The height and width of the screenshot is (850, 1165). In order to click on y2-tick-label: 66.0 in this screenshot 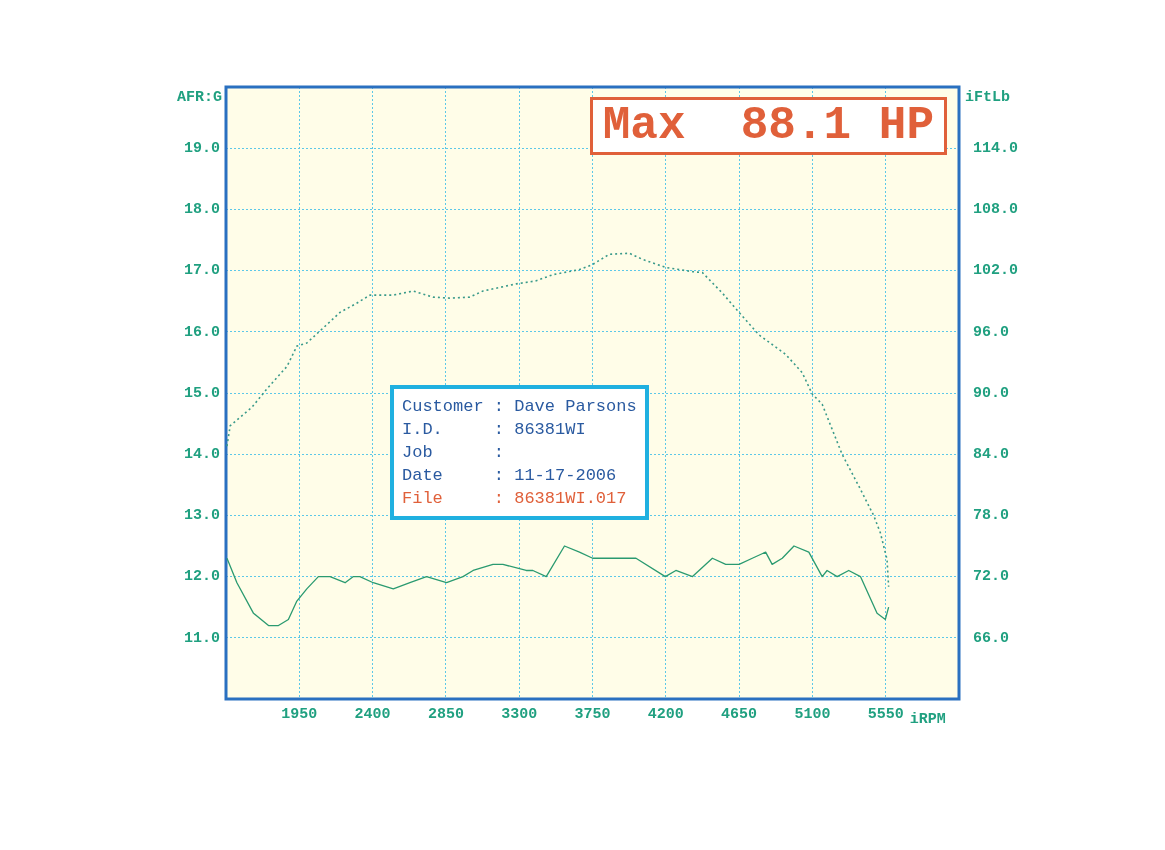, I will do `click(991, 638)`.